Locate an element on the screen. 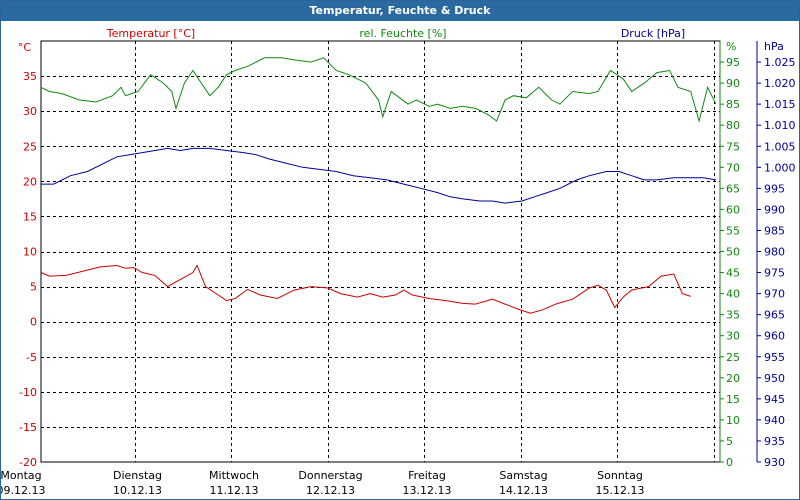 This screenshot has width=800, height=500. pressure-tick-label: 1.010 is located at coordinates (780, 125).